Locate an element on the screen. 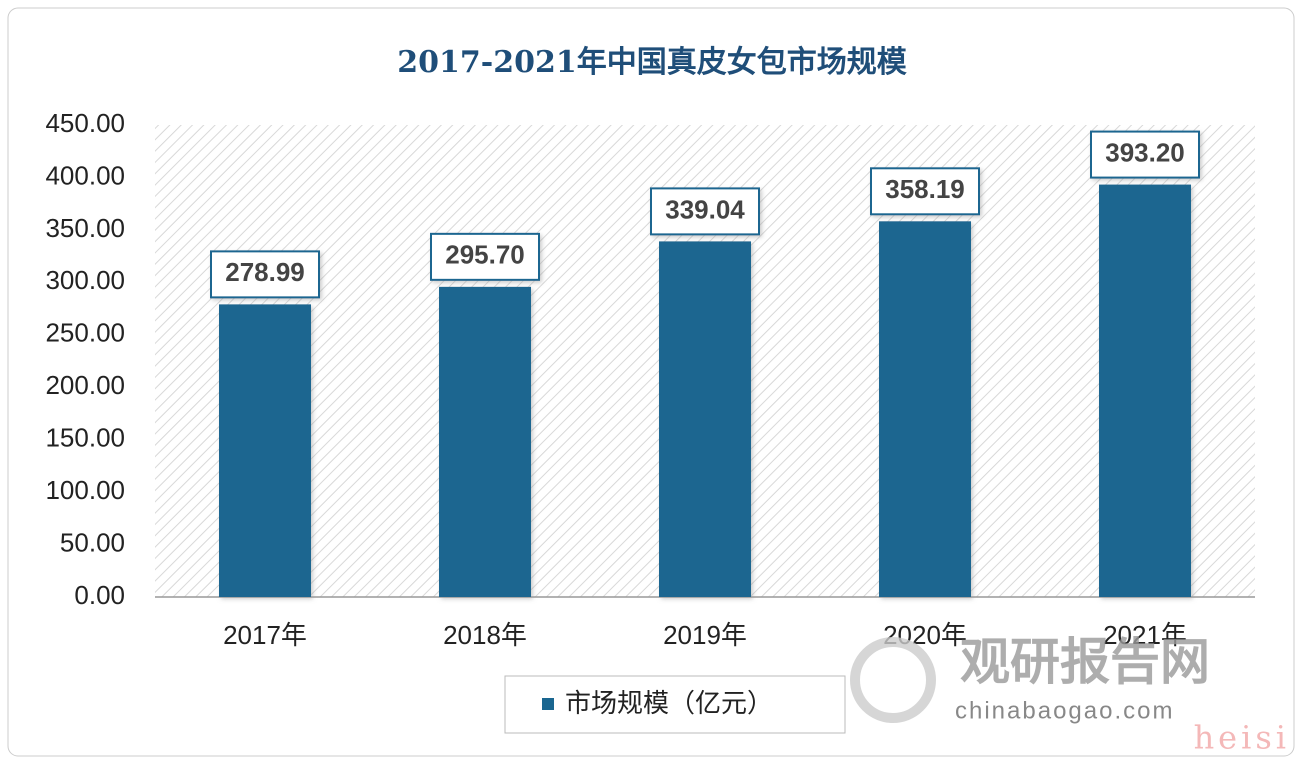 This screenshot has height=771, width=1304. legend-label: 市场规模（亿元） is located at coordinates (669, 703).